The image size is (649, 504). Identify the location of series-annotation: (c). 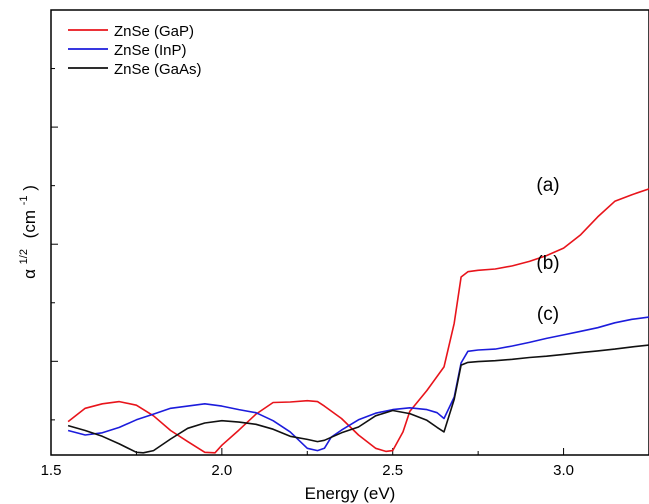
(548, 314).